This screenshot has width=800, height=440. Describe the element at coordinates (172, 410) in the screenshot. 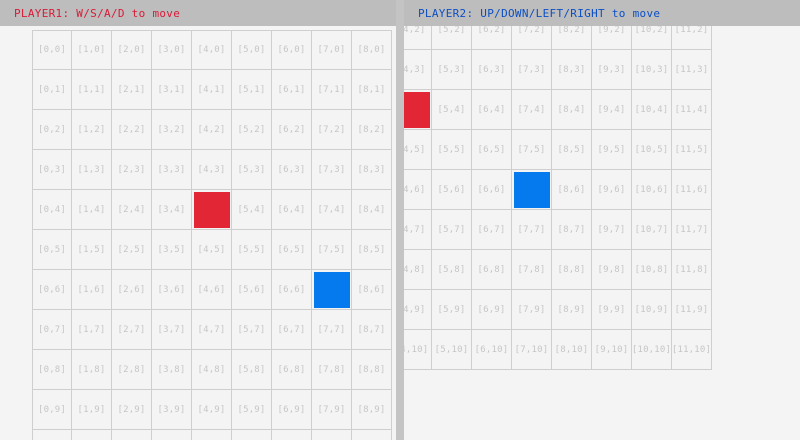

I see `grid-cell: [3,9]` at that location.